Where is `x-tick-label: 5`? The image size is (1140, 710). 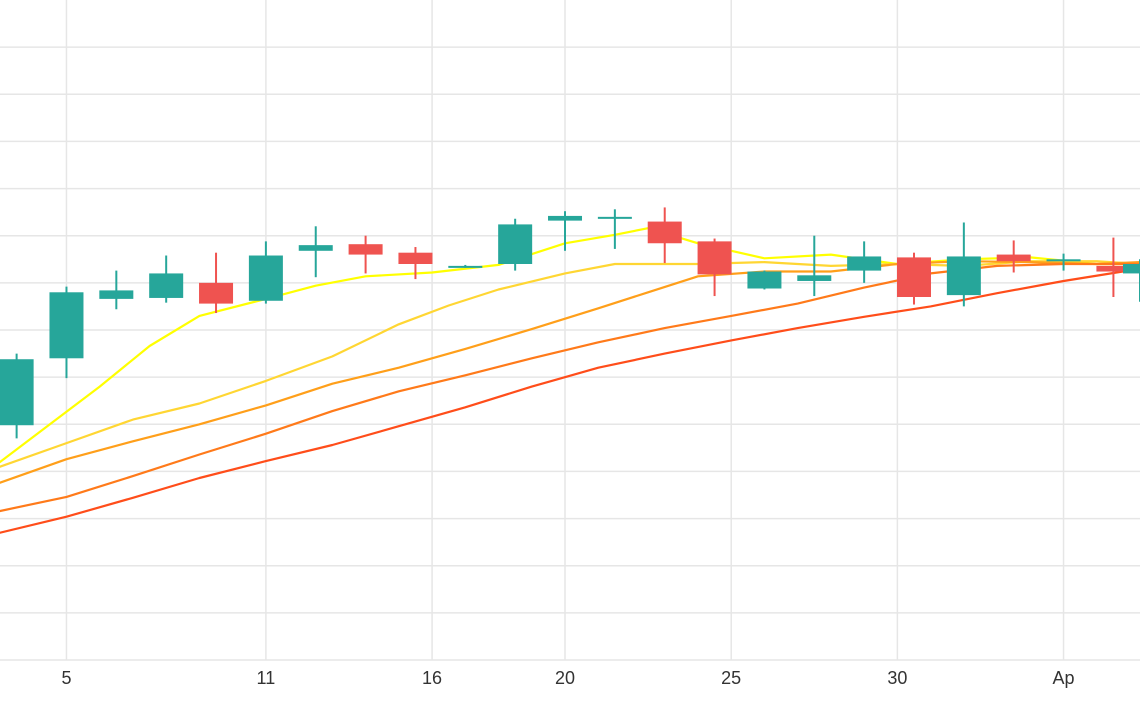 x-tick-label: 5 is located at coordinates (66, 678).